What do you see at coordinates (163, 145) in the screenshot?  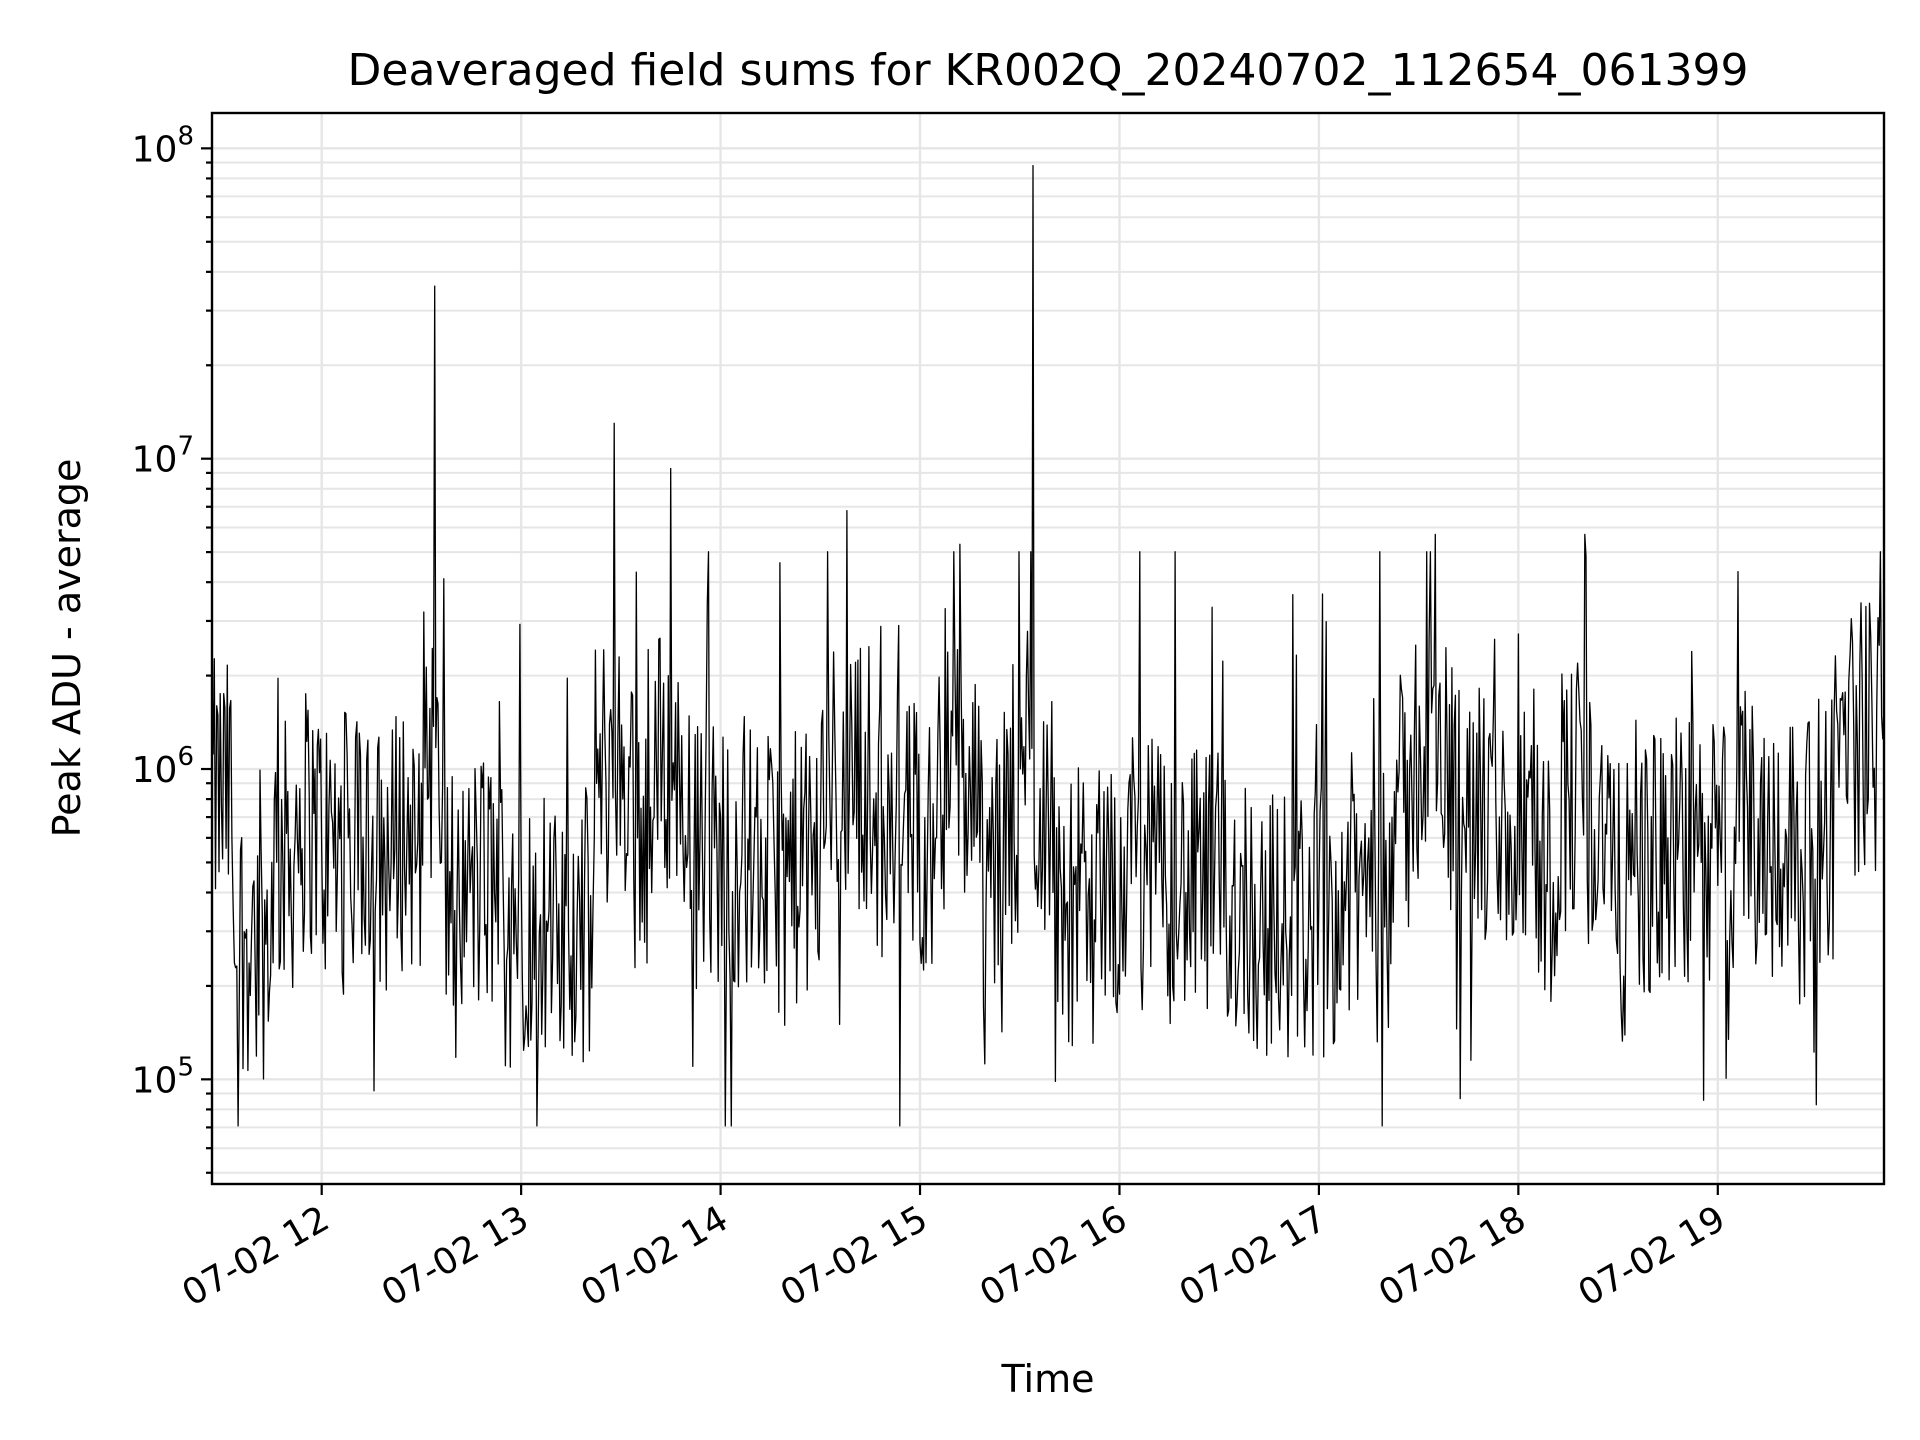 I see `y-tick-label: 10⁸` at bounding box center [163, 145].